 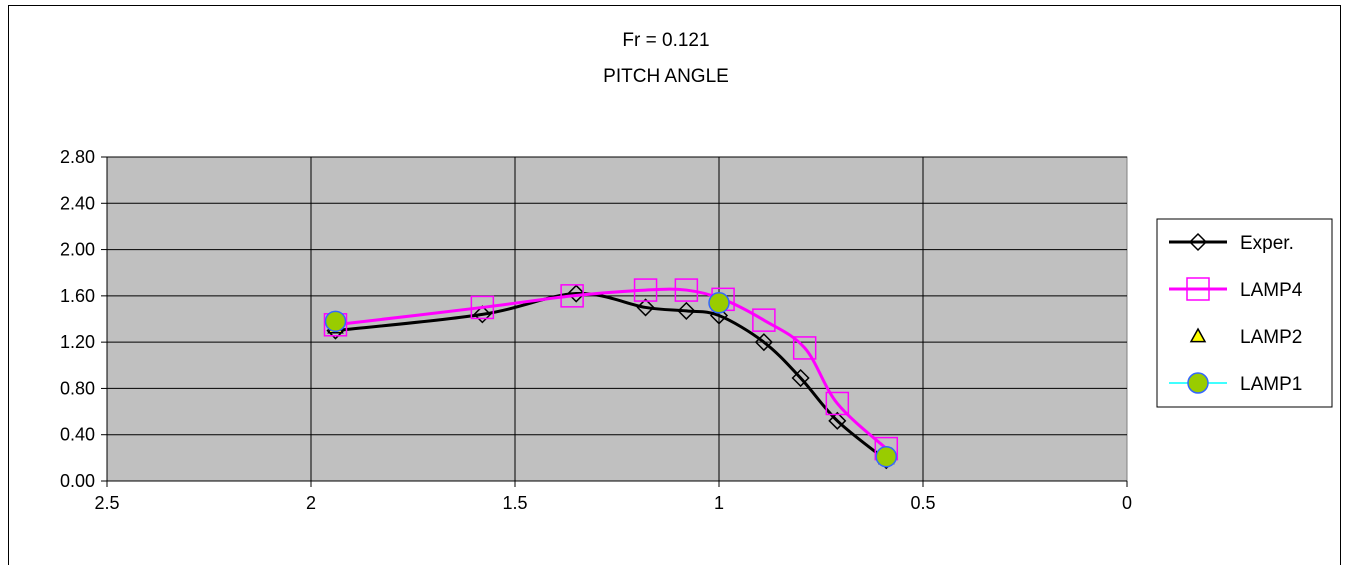 I want to click on y-tick-label: 2.40, so click(x=77, y=203).